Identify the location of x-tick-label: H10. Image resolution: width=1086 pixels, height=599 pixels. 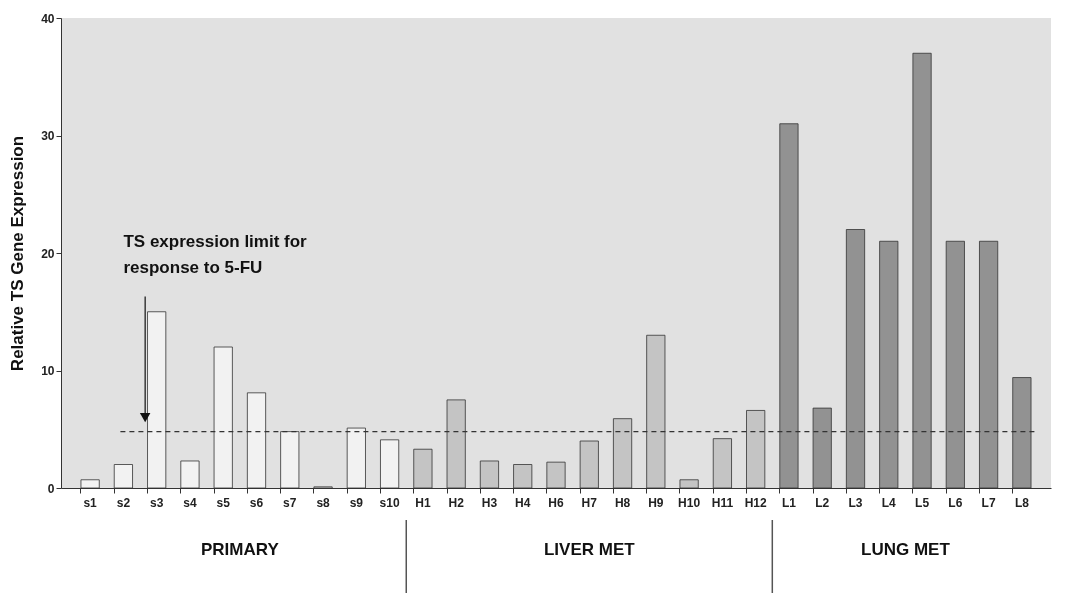
(689, 502).